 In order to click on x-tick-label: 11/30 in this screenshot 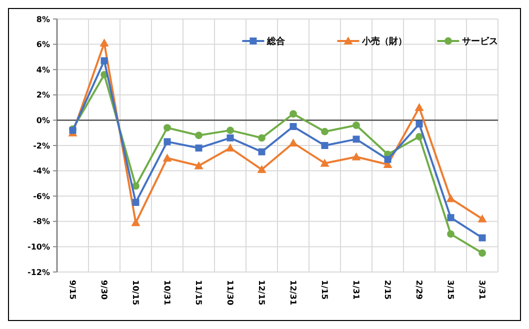, I will do `click(229, 293)`.